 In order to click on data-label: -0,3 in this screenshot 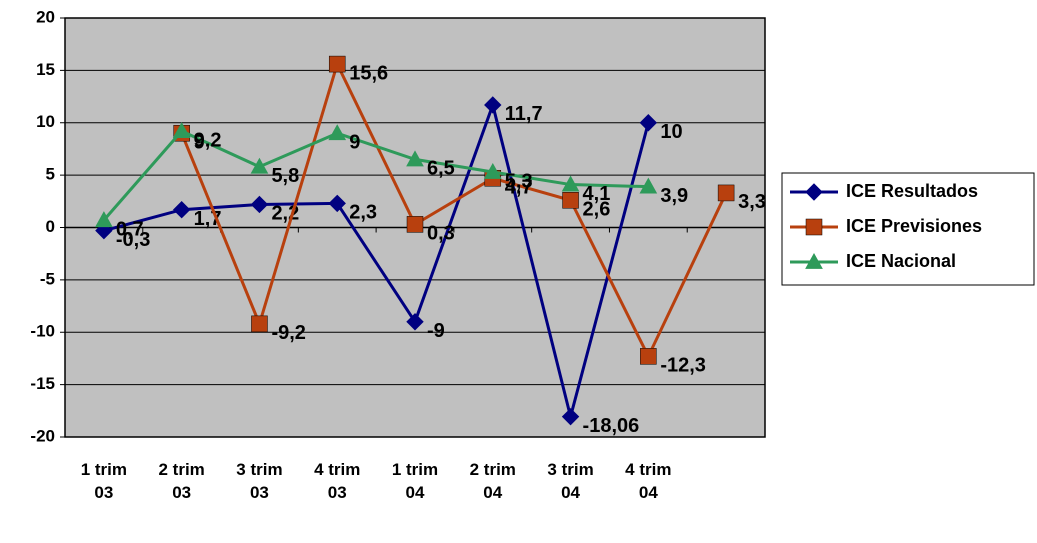, I will do `click(133, 240)`.